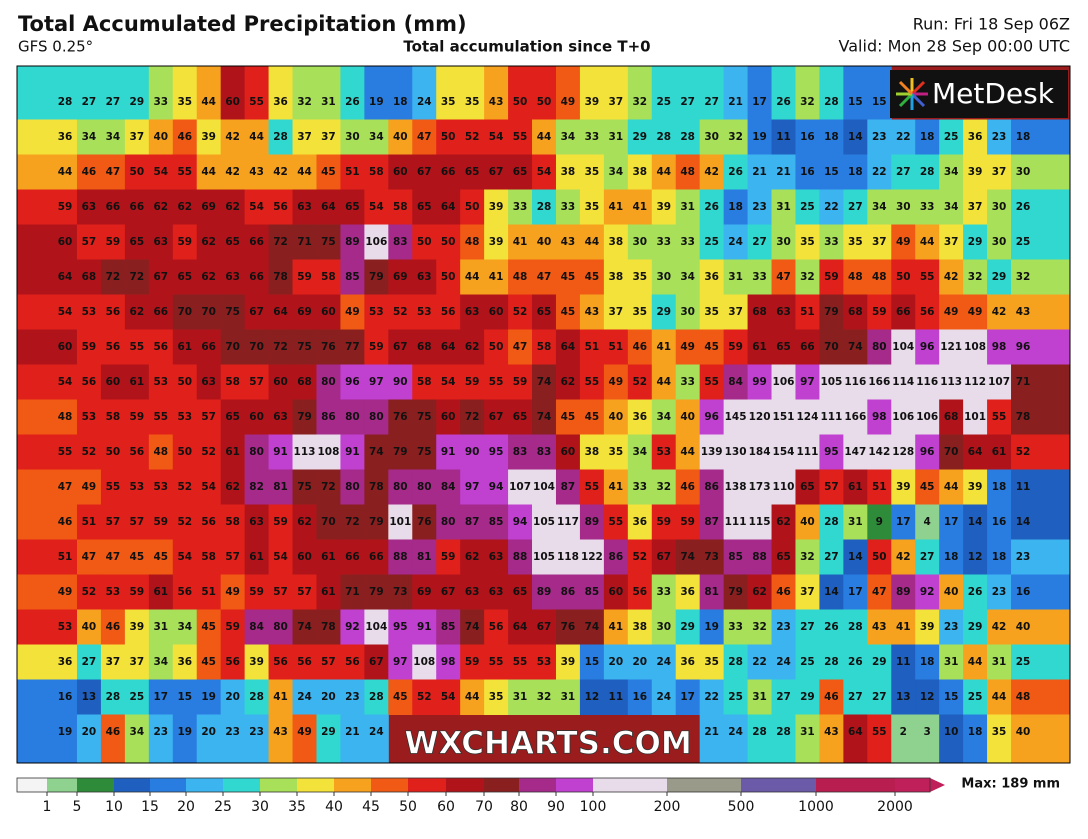 The height and width of the screenshot is (839, 1088). I want to click on colorbar-segment, so click(704, 785).